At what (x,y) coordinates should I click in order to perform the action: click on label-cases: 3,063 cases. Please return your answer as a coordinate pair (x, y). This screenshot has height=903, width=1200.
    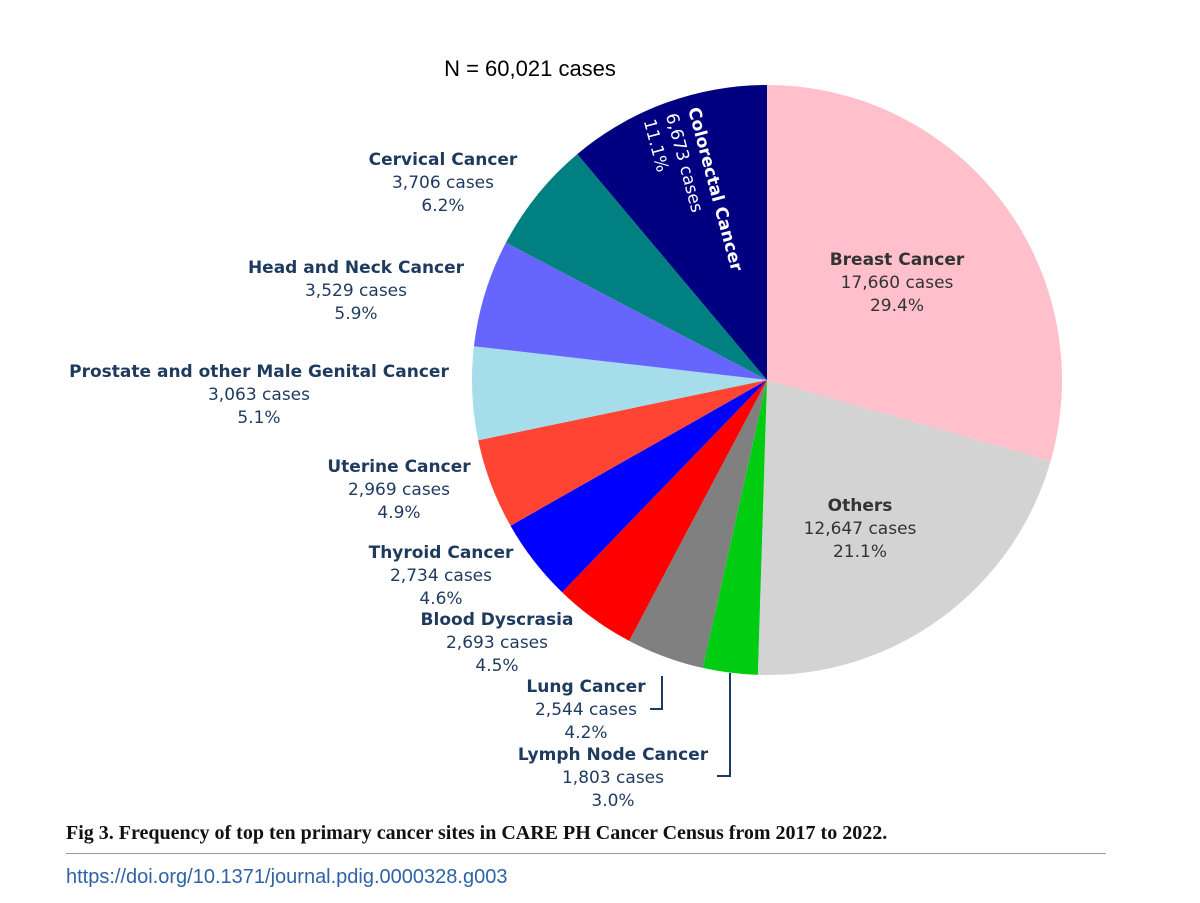
    Looking at the image, I should click on (259, 395).